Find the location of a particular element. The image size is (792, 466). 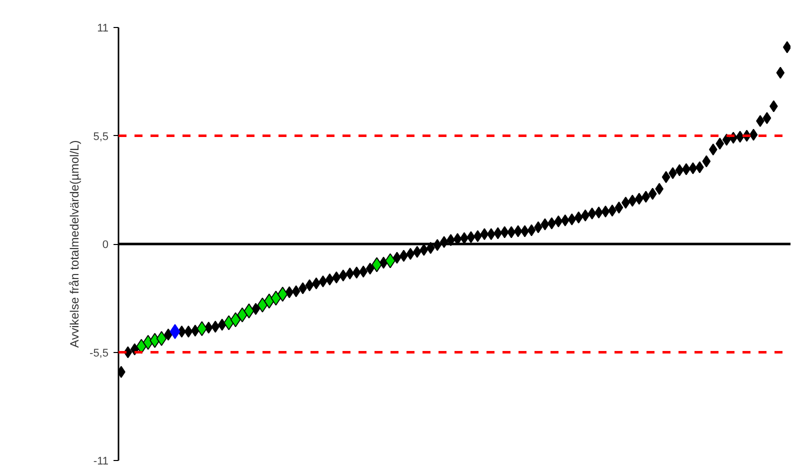

y-axis-title: Avvikelse från totalmedelvärde(µmol/L) is located at coordinates (75, 244).